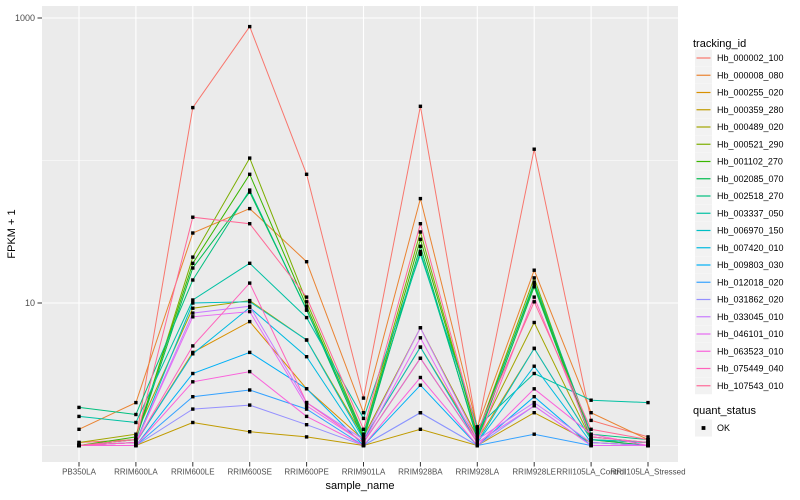  I want to click on legend-item-label: Hb_000359_280, so click(750, 110).